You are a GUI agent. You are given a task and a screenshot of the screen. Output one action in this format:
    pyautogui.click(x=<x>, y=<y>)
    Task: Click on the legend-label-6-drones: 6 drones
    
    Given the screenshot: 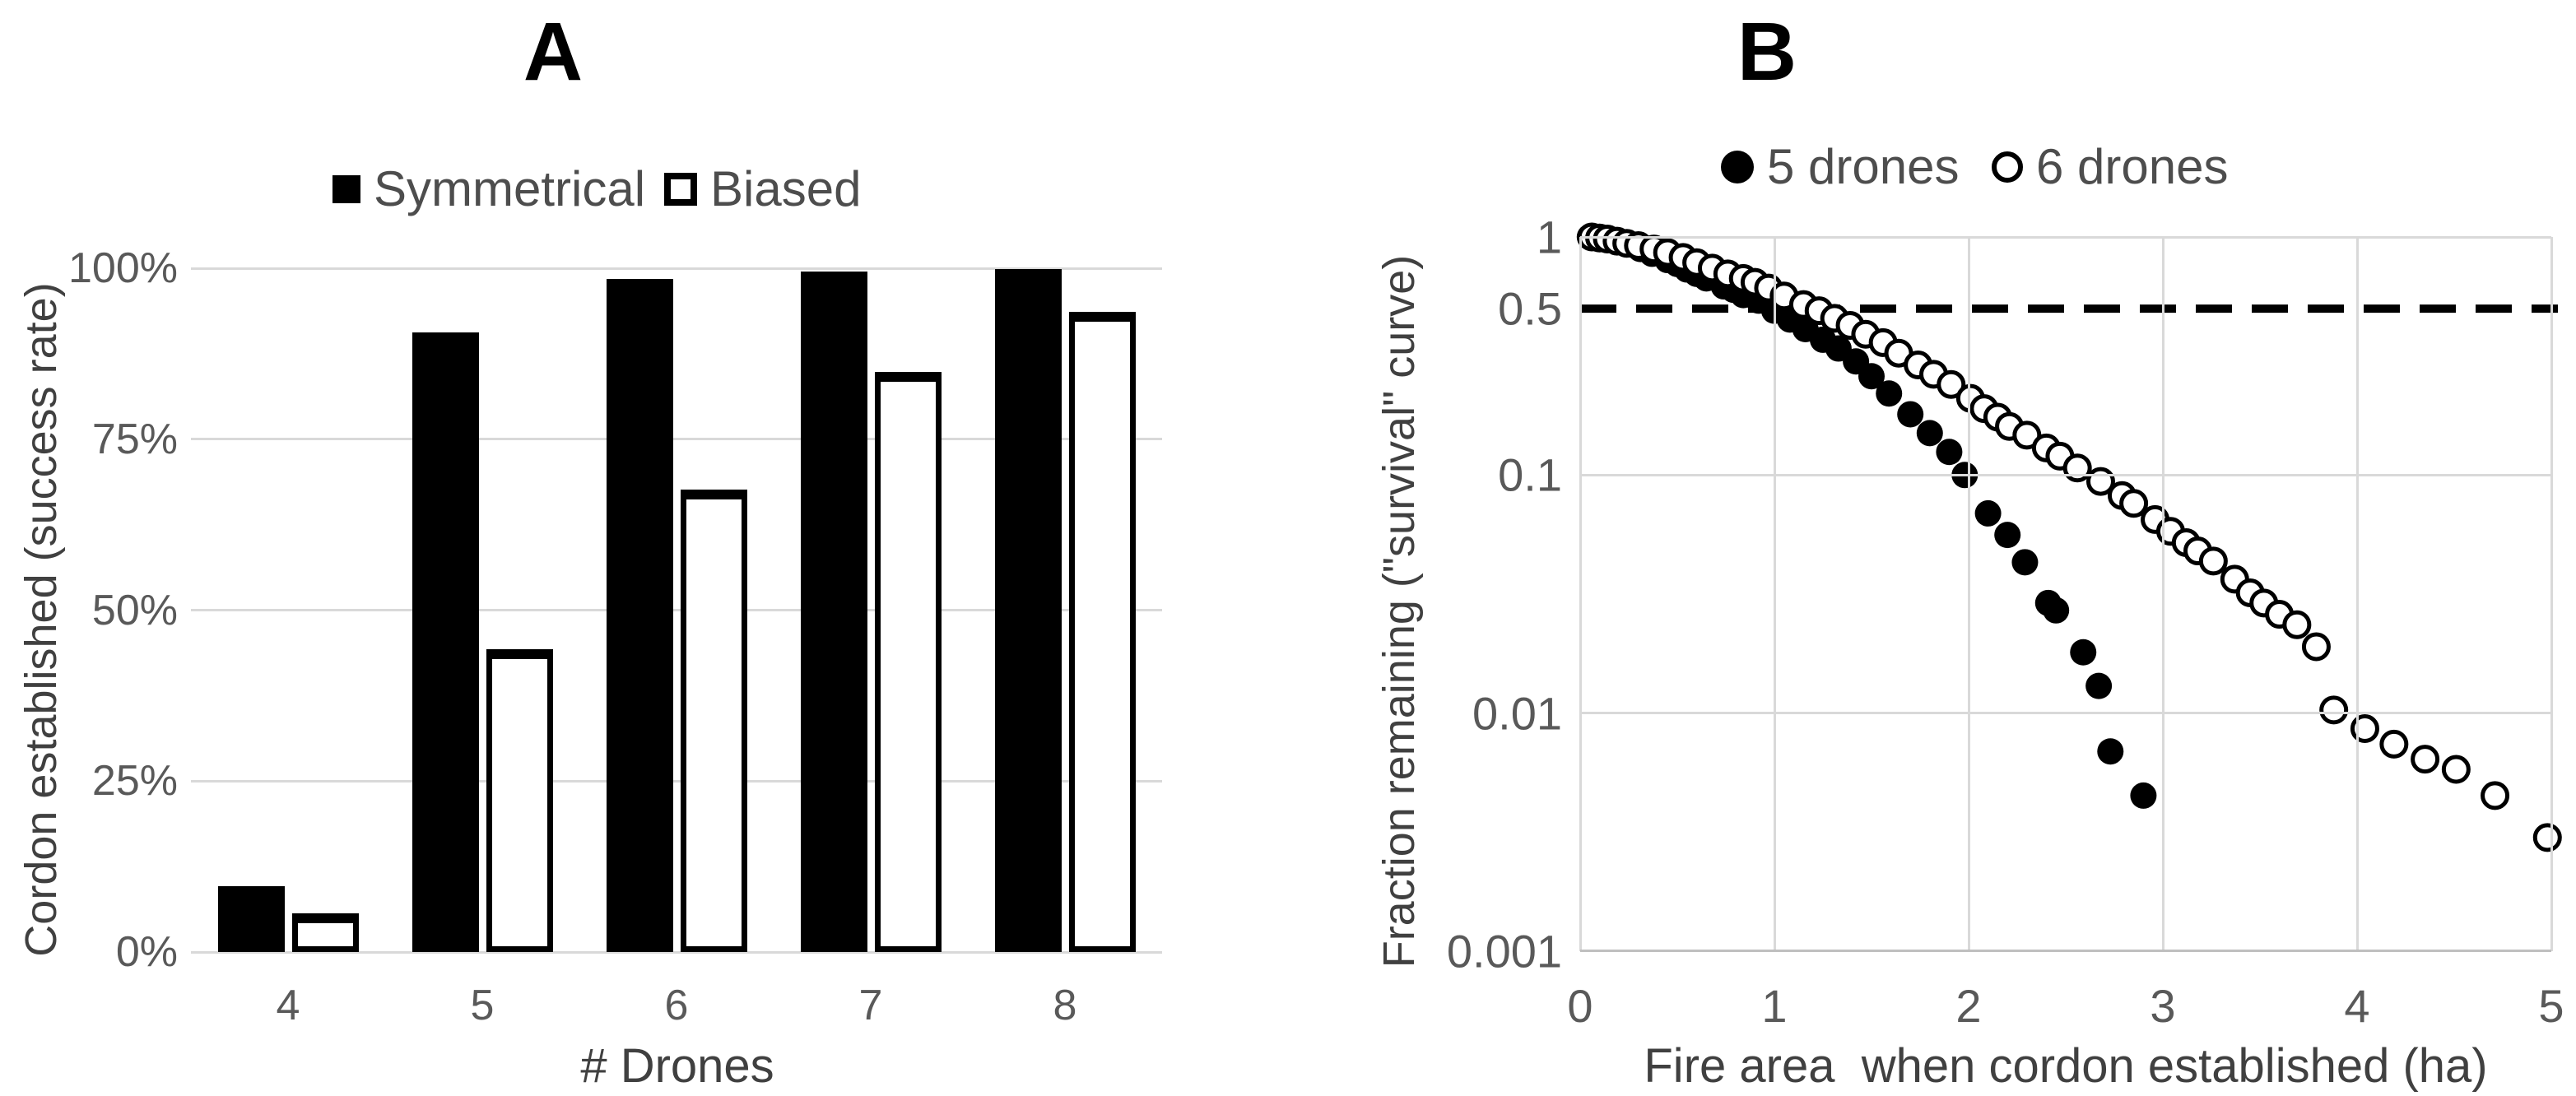 What is the action you would take?
    pyautogui.click(x=2132, y=166)
    